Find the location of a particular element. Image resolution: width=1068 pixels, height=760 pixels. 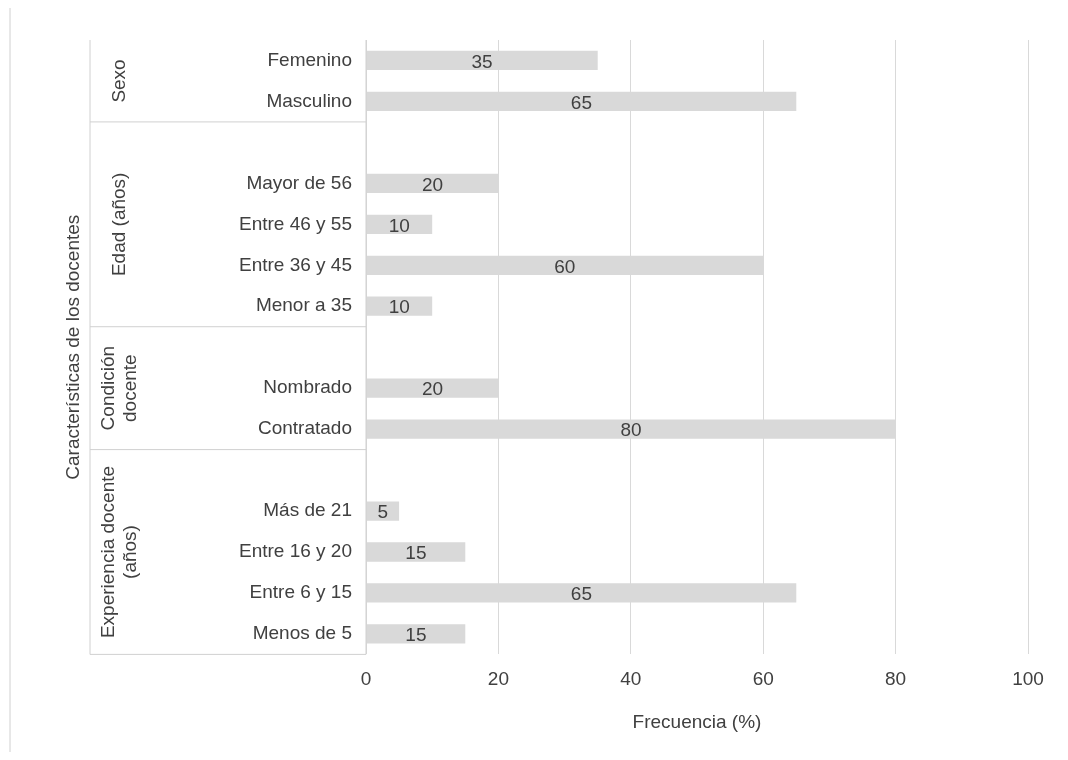

x-tick-label: 40 is located at coordinates (631, 679).